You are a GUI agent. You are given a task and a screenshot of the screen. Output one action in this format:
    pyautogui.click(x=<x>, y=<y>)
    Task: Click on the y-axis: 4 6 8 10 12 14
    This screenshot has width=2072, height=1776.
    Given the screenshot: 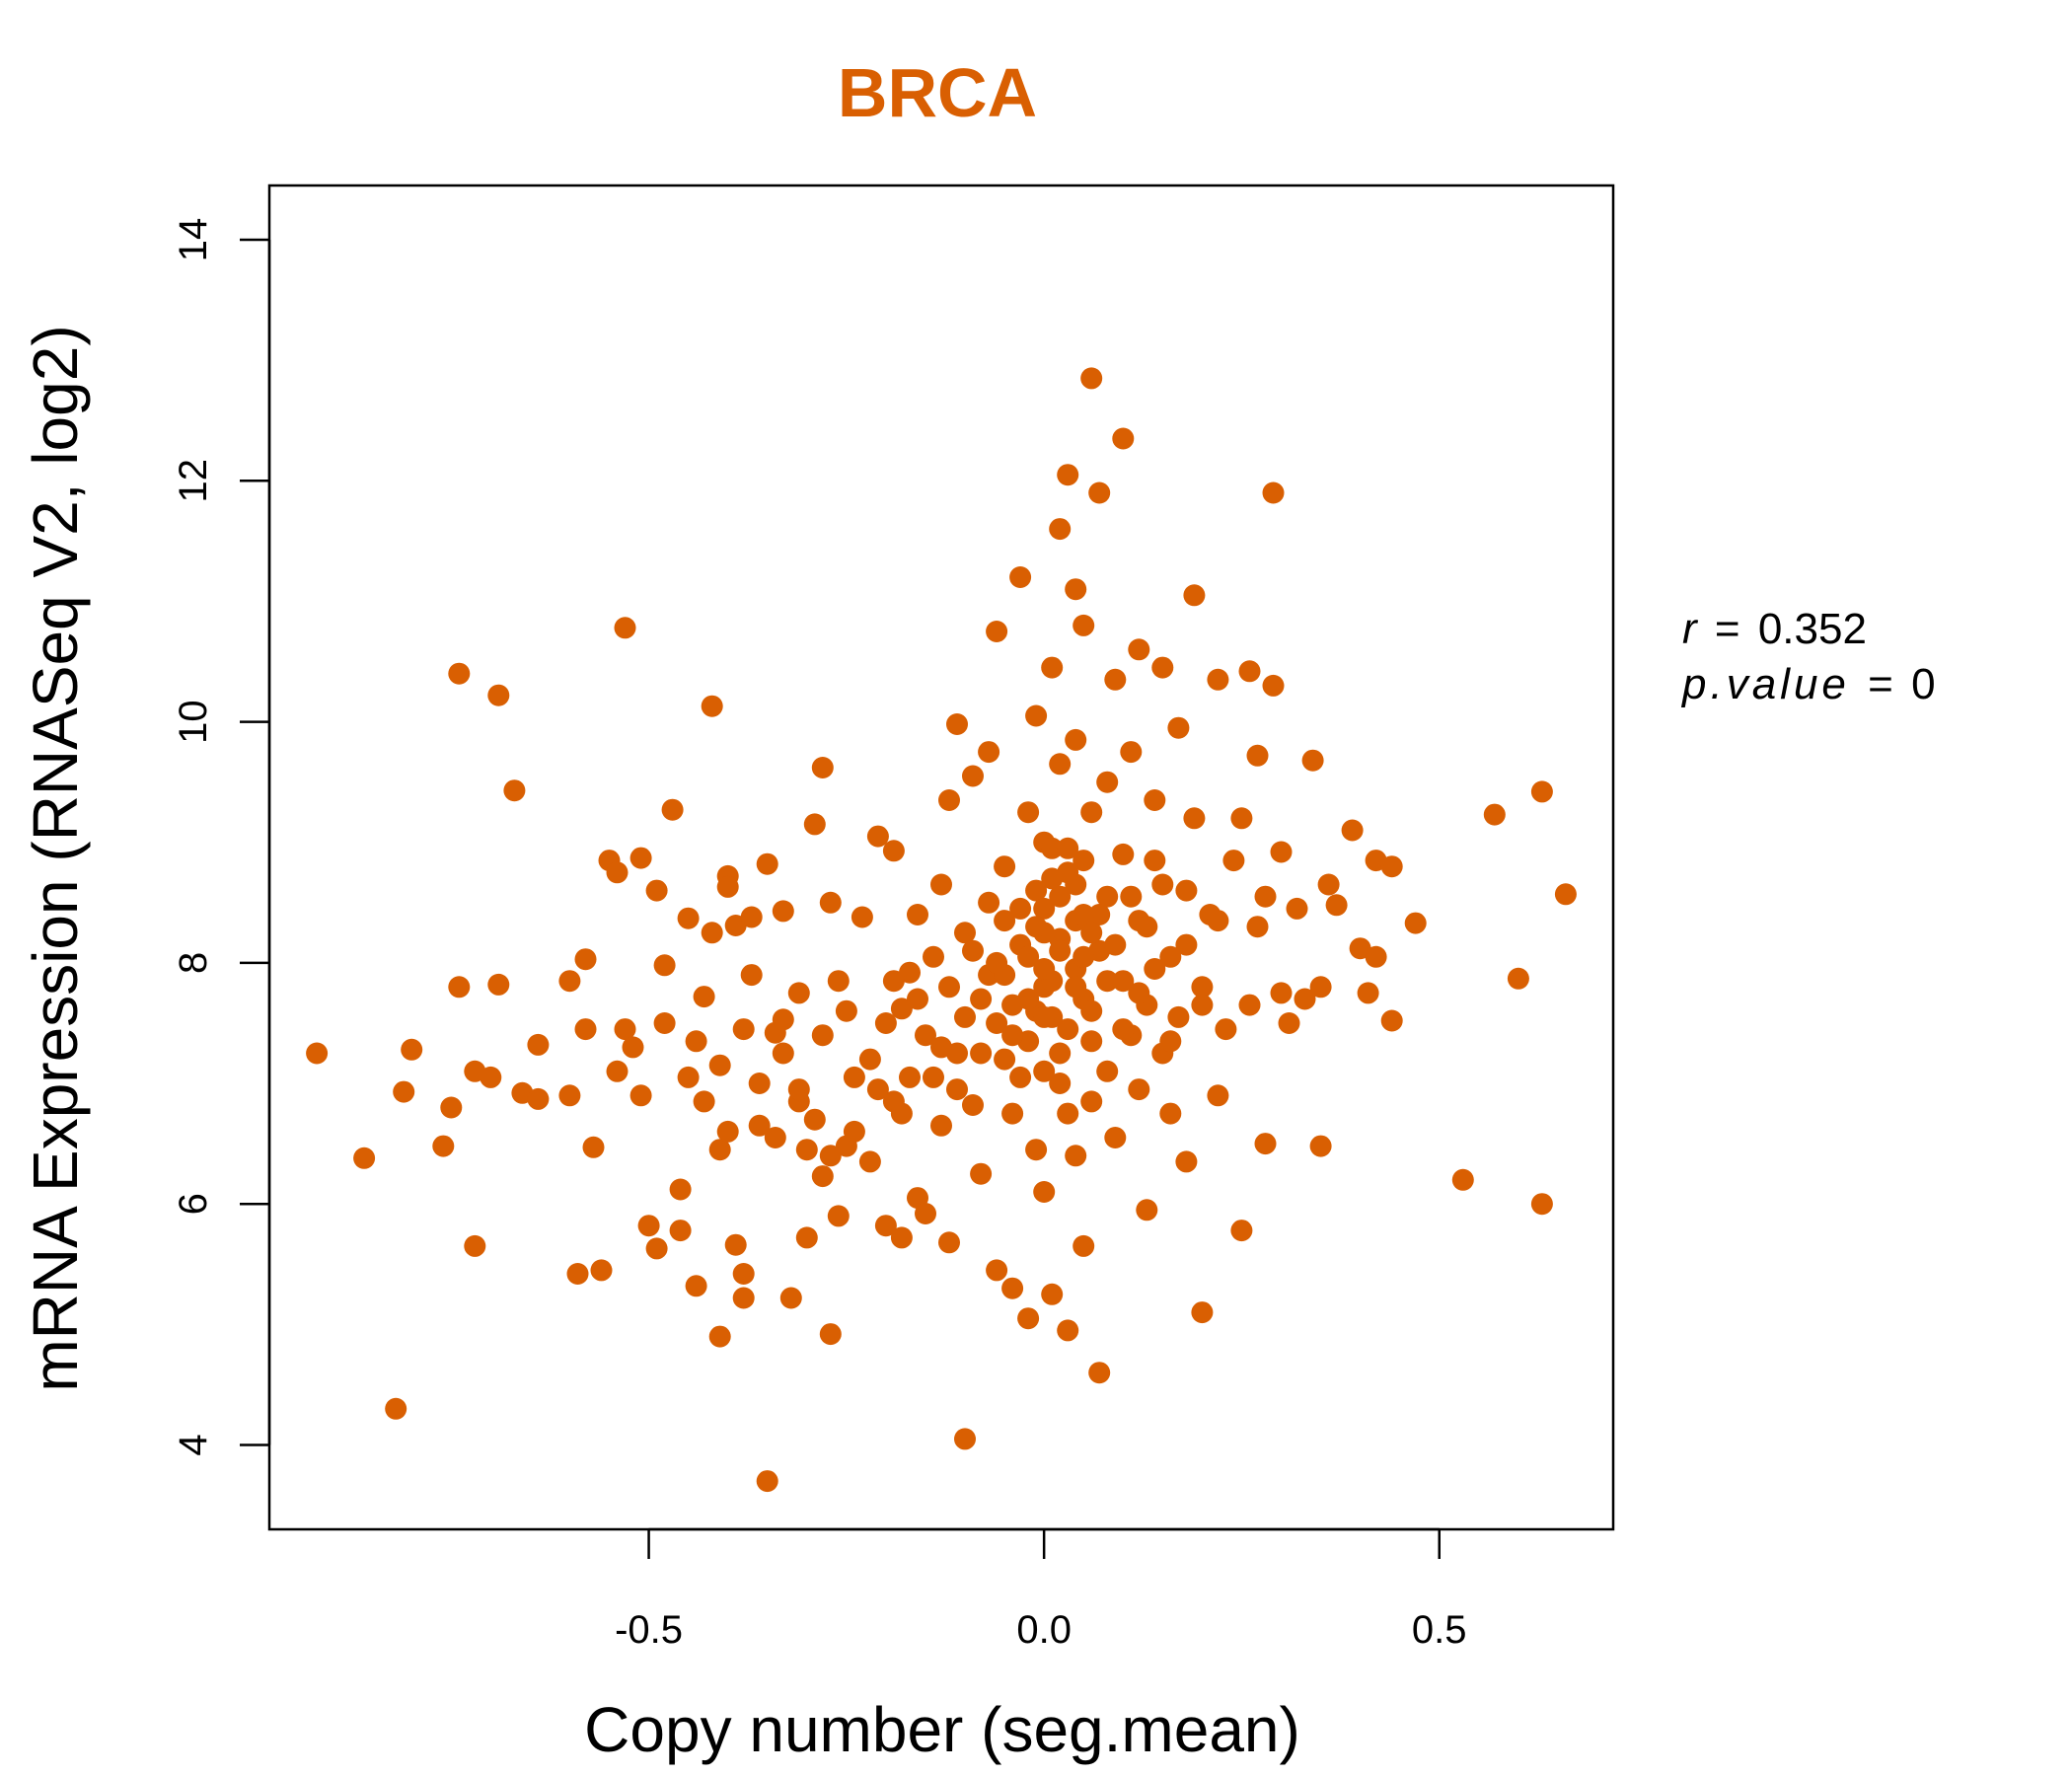 What is the action you would take?
    pyautogui.click(x=222, y=837)
    